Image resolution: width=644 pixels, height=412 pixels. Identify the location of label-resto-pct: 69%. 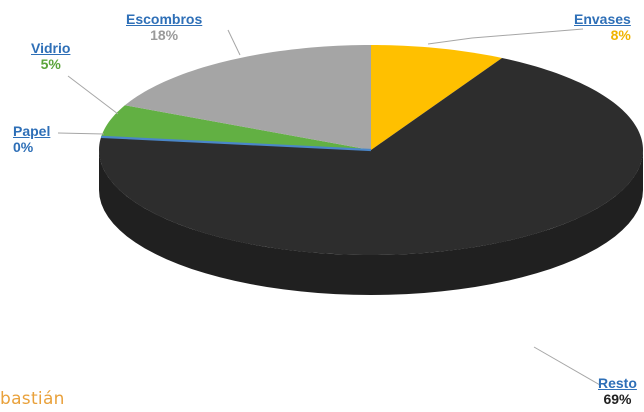
(617, 399).